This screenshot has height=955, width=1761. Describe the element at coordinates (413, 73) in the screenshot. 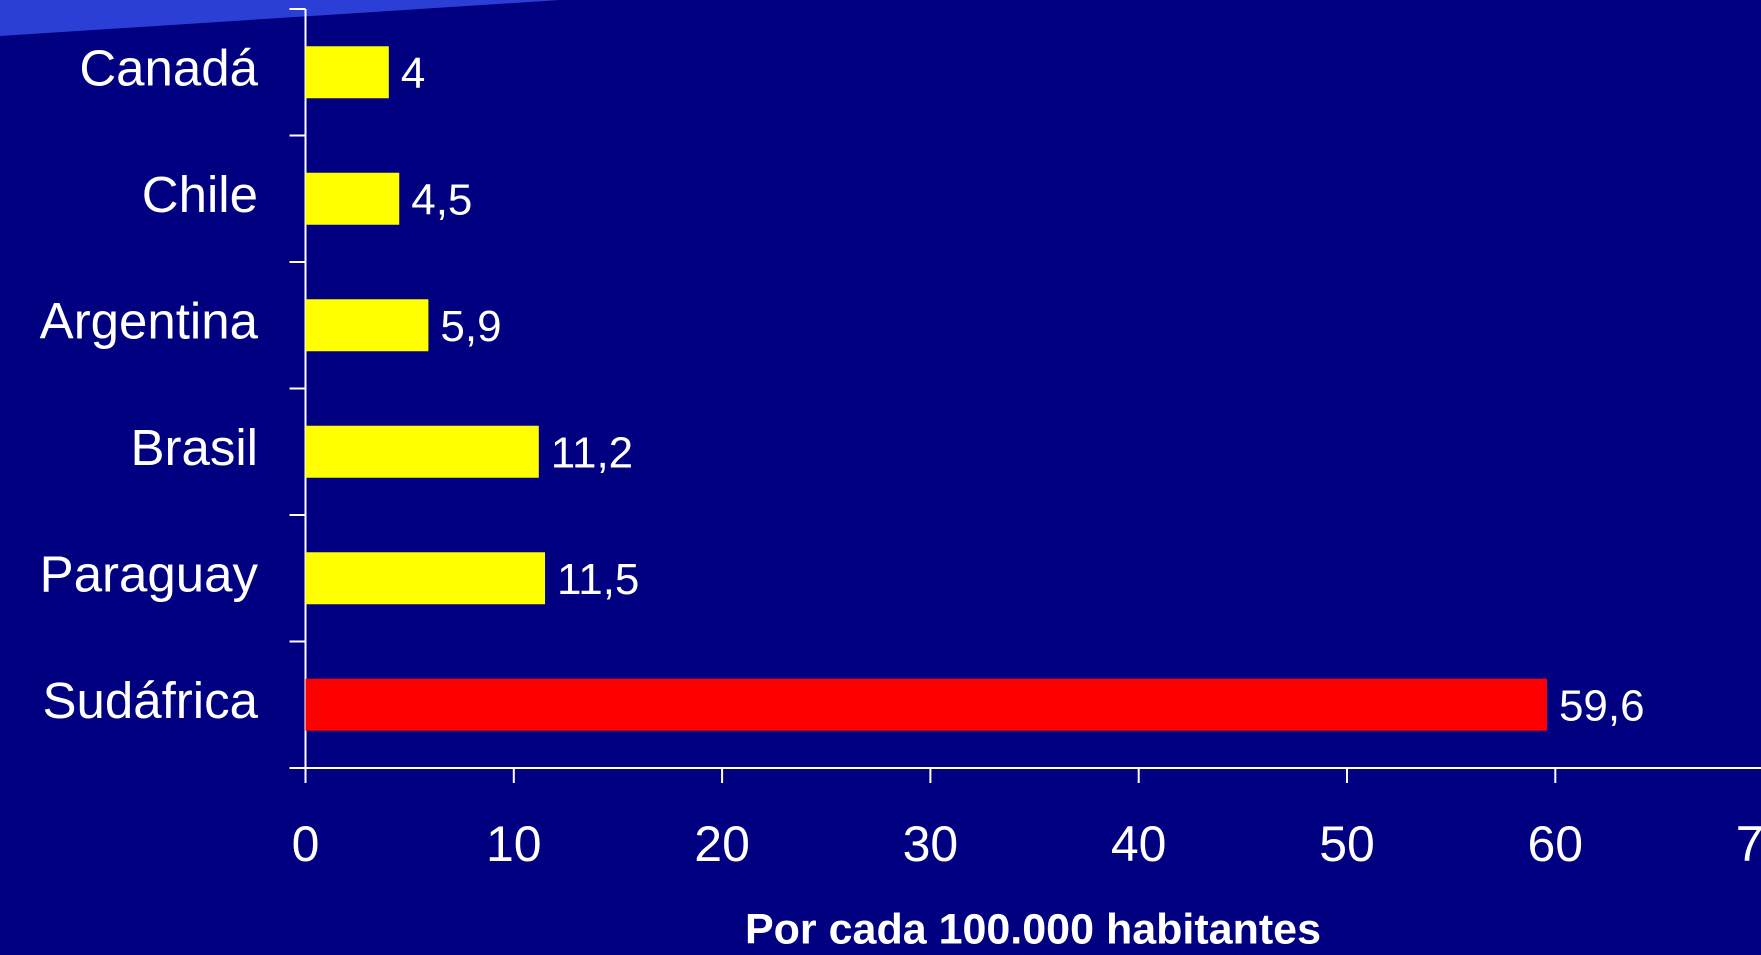

I see `value-label: 4` at that location.